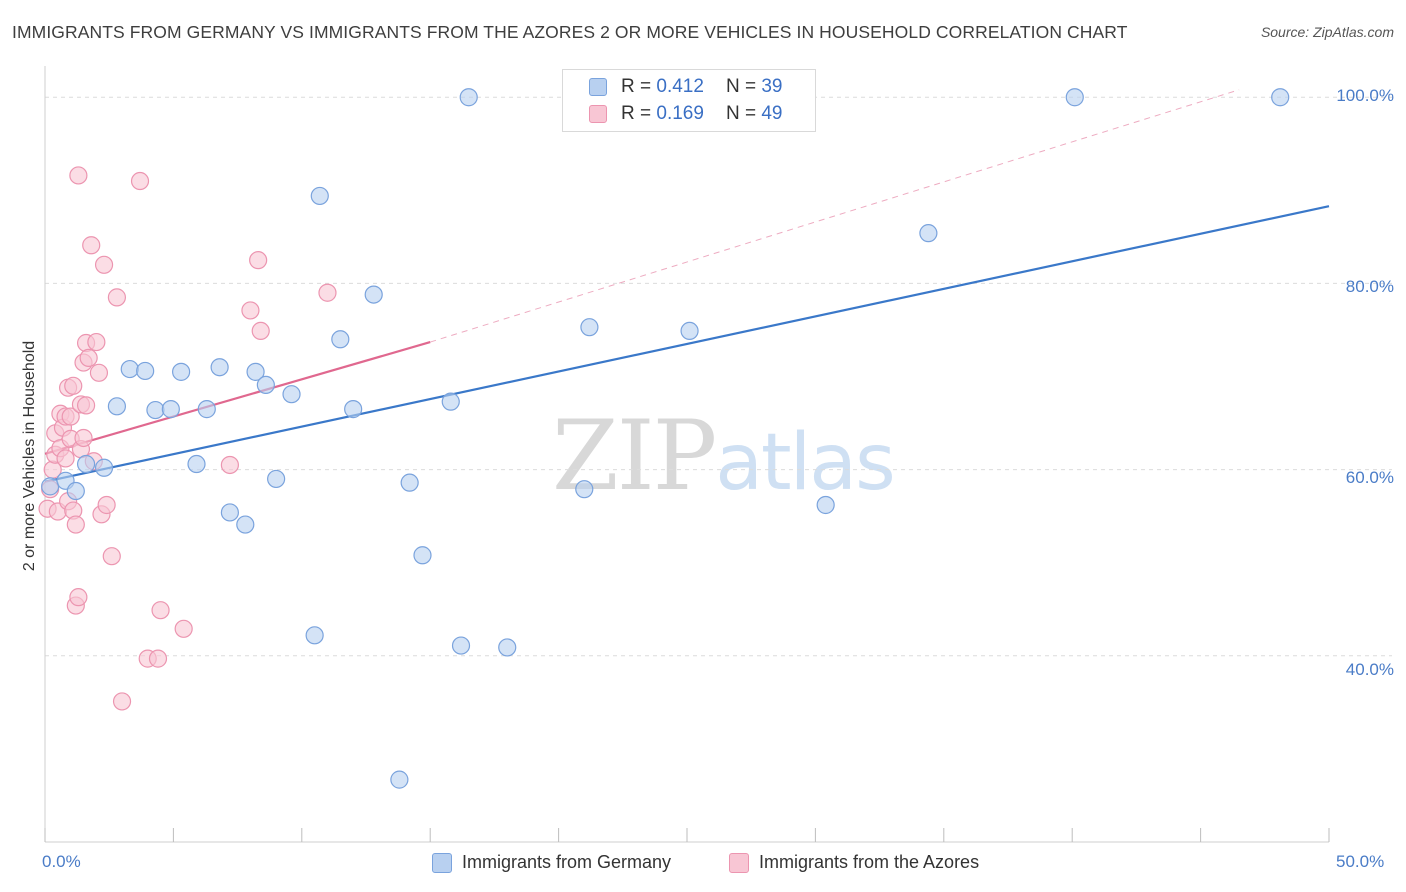  What do you see at coordinates (1360, 861) in the screenshot?
I see `x-tick-label: 50.0%` at bounding box center [1360, 861].